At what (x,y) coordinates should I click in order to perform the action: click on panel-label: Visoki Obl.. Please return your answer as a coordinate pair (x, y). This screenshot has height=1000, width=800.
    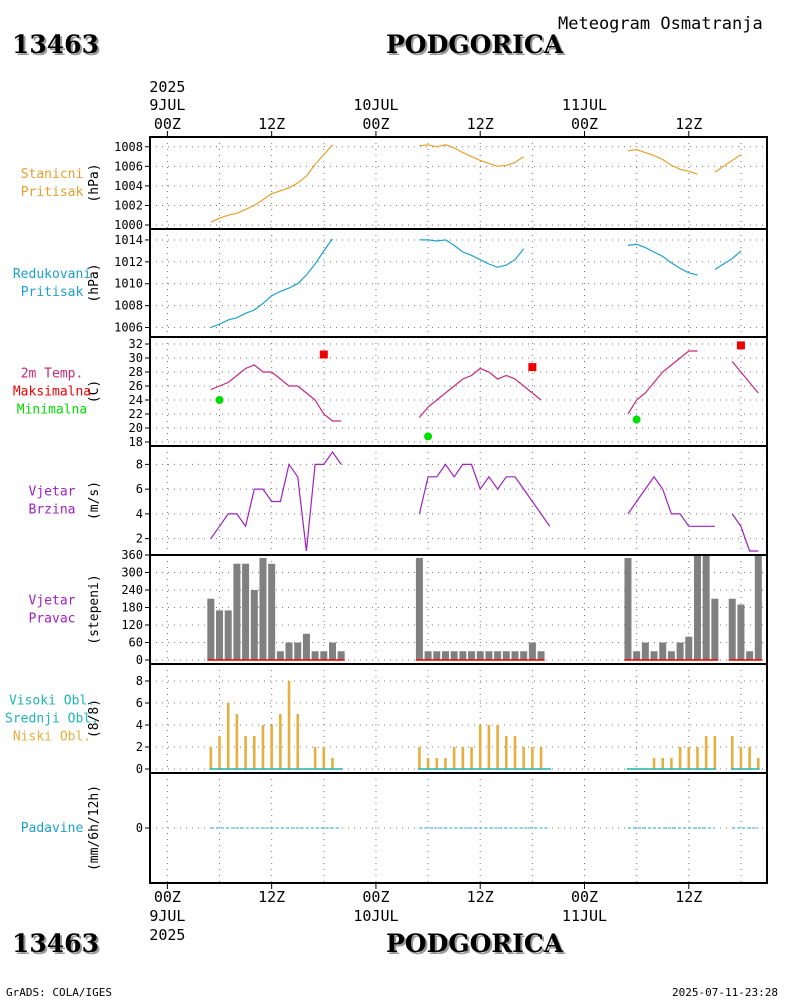
    Looking at the image, I should click on (52, 701).